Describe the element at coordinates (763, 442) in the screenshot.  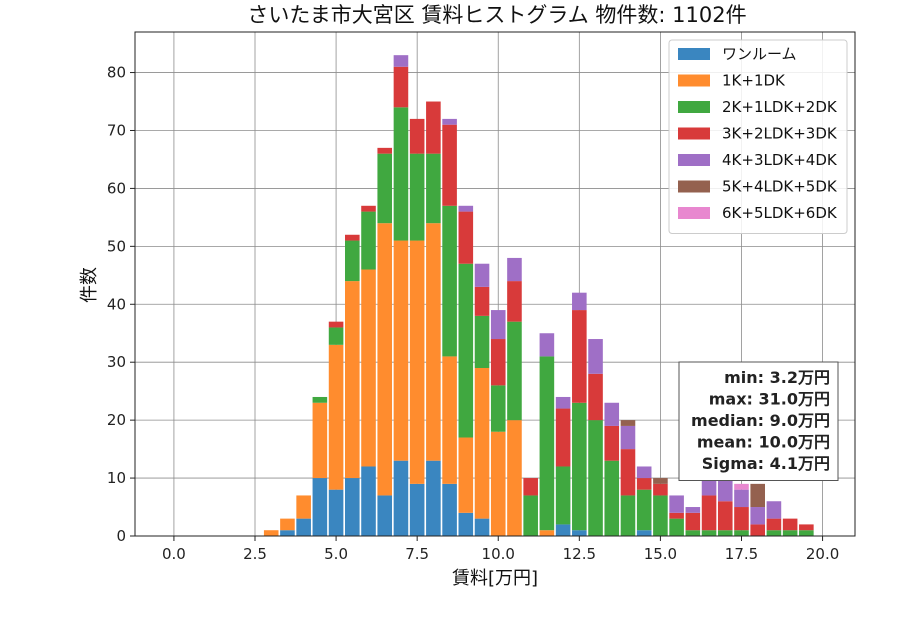
I see `stats-line: mean: 10.0万円` at that location.